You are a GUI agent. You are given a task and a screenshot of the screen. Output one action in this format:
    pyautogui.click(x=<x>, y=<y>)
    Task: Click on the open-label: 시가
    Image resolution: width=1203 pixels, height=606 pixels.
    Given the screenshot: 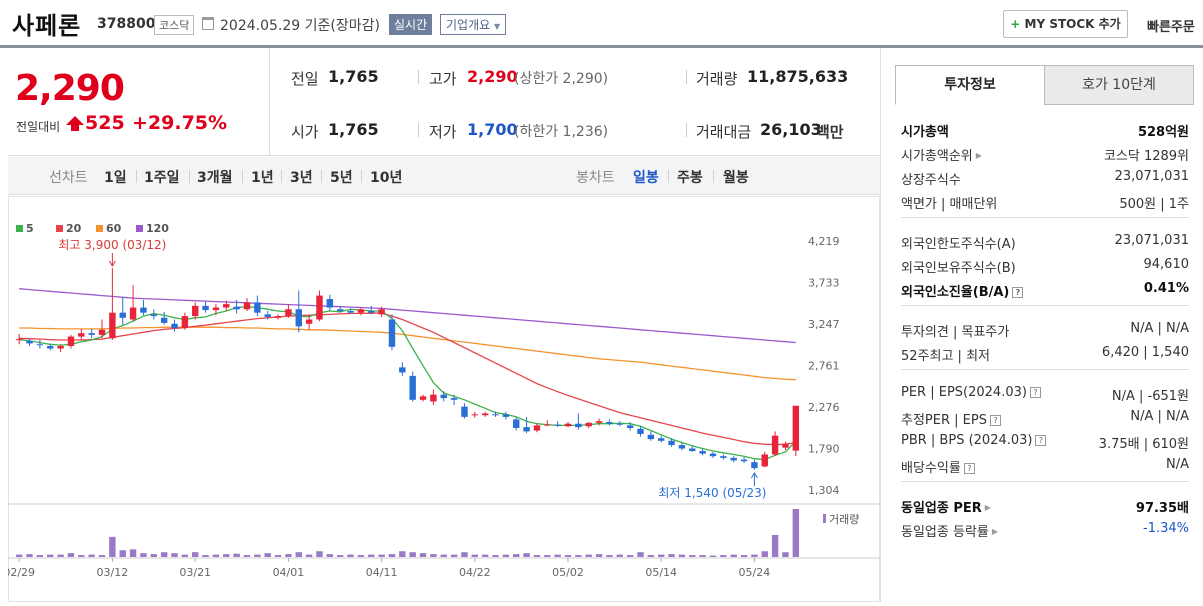 What is the action you would take?
    pyautogui.click(x=305, y=132)
    